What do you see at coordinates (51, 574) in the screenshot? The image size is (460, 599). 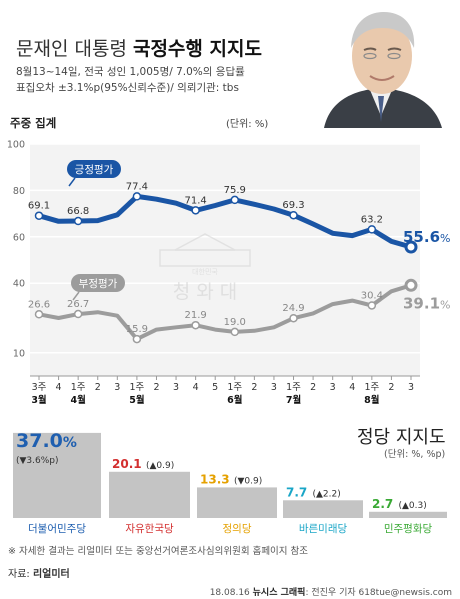 I see `source-name: 리얼미터` at bounding box center [51, 574].